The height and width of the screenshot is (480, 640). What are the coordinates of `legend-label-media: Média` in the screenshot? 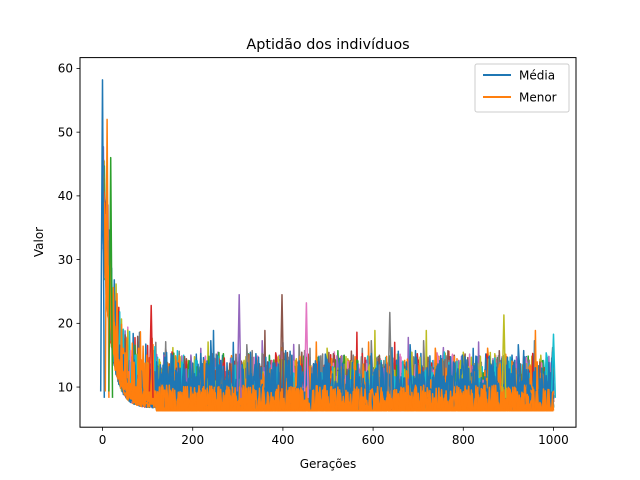 It's located at (537, 76).